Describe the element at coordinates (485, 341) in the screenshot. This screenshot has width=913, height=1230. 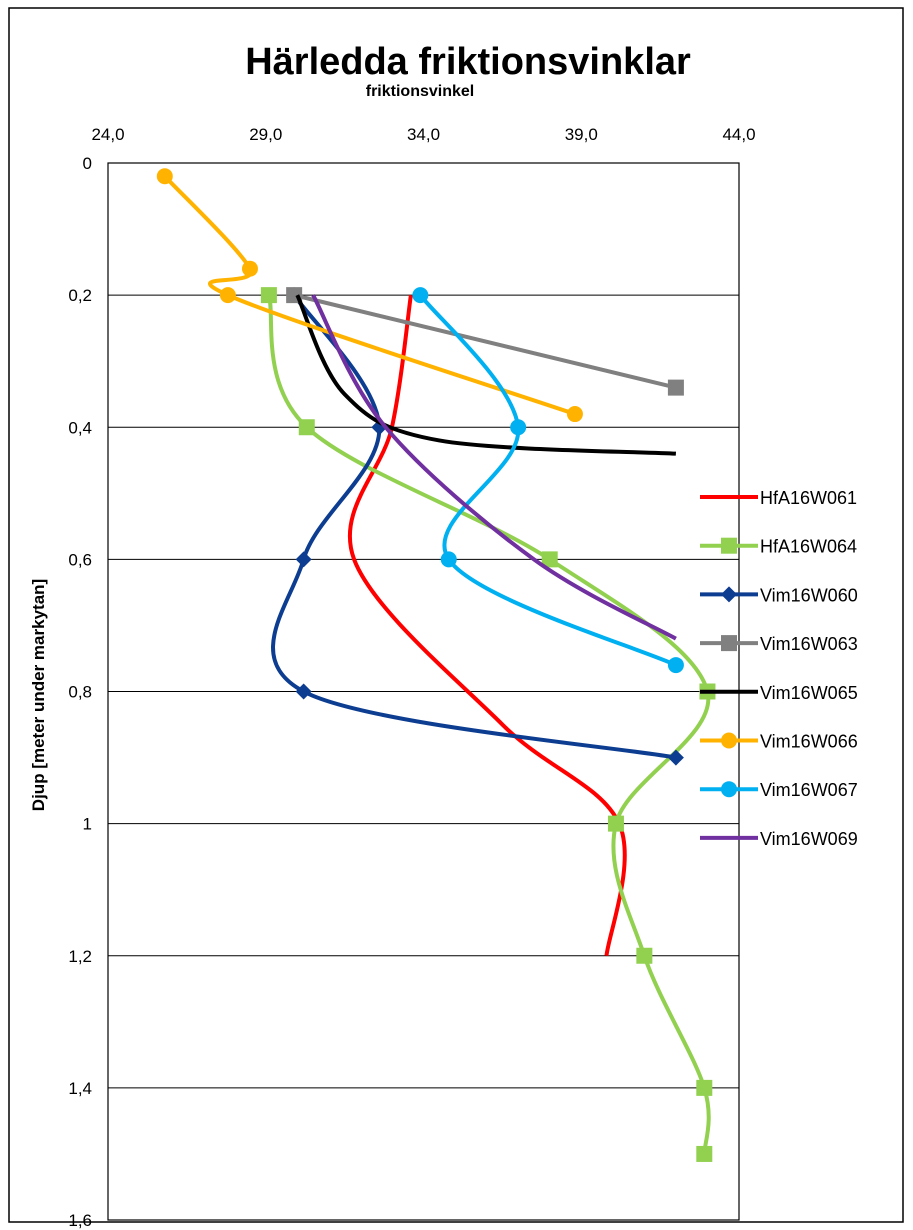
I see `series-line-vim16w063` at that location.